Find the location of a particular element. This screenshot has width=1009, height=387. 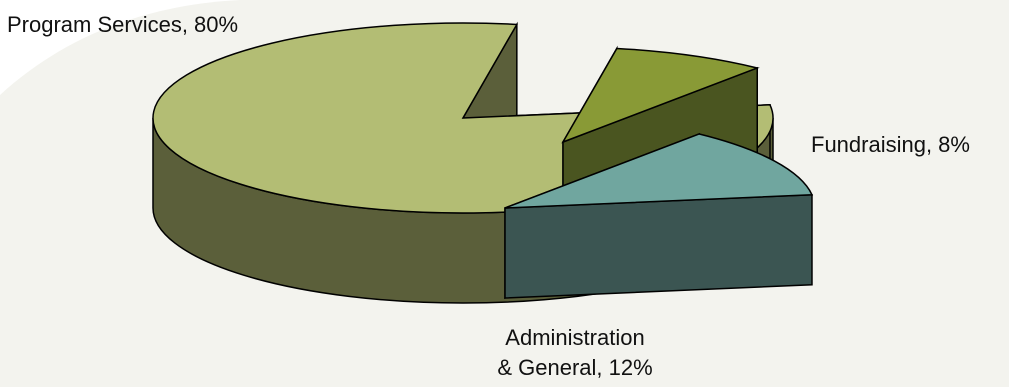

label-fundraising: Fundraising, 8% is located at coordinates (890, 144).